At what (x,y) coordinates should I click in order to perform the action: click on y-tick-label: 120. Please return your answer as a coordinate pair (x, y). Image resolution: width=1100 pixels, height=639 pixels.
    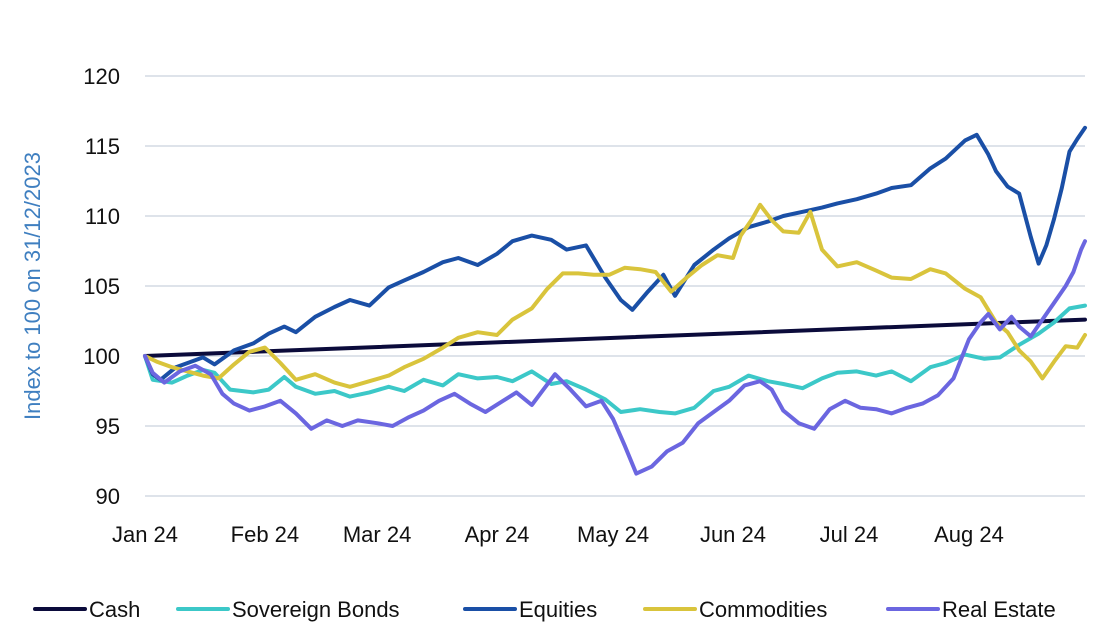
    Looking at the image, I should click on (101, 76).